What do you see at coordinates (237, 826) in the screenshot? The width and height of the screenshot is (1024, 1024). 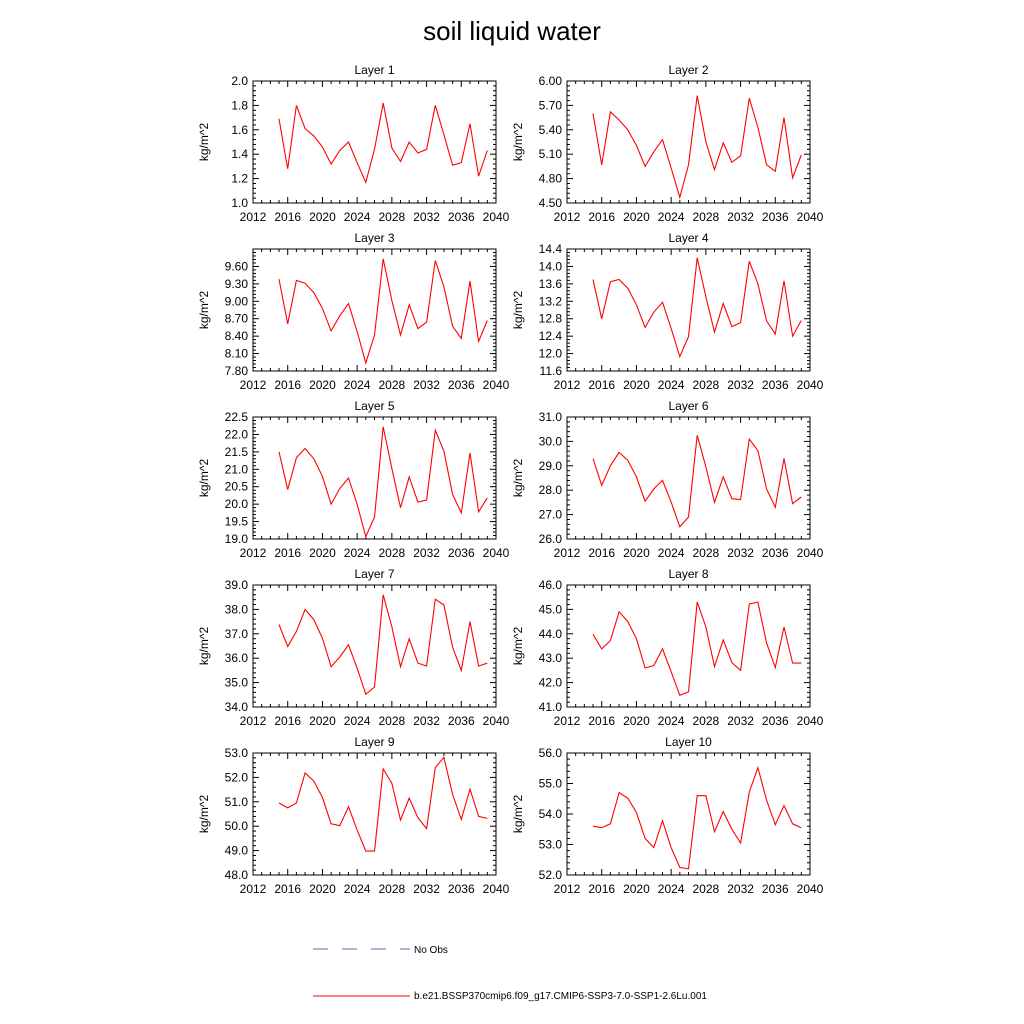 I see `y-tick-label: 50.0` at bounding box center [237, 826].